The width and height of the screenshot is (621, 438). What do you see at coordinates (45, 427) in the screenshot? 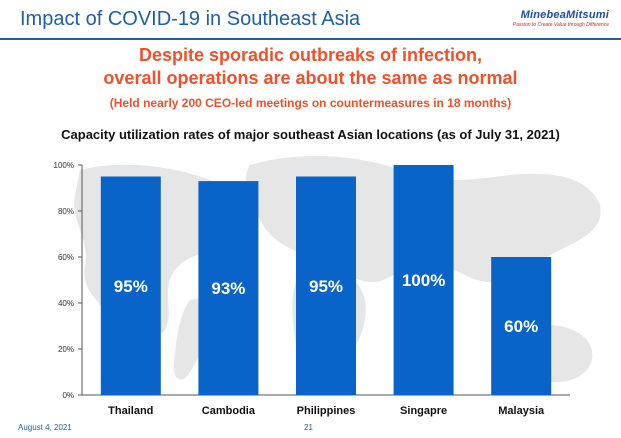
I see `footer-date: August 4, 2021` at bounding box center [45, 427].